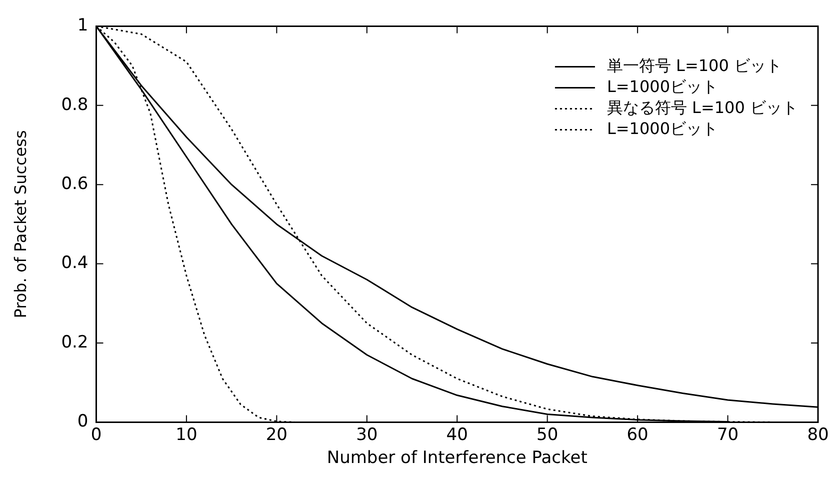  What do you see at coordinates (74, 342) in the screenshot?
I see `y-tick-label: 0.2` at bounding box center [74, 342].